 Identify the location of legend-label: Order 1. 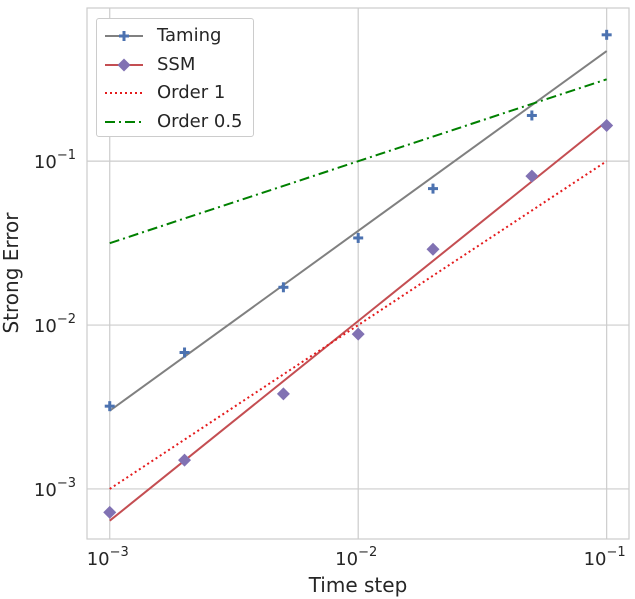
(191, 92).